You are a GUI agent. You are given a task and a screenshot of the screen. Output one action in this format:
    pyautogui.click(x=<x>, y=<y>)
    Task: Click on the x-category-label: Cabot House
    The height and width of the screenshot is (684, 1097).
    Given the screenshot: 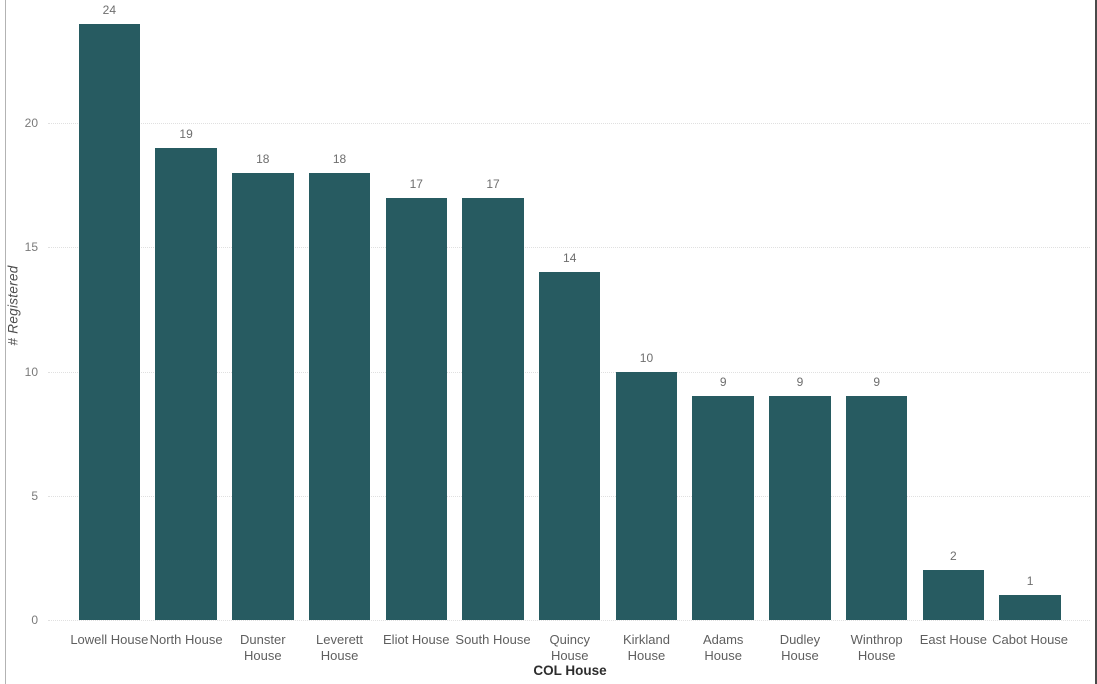 What is the action you would take?
    pyautogui.click(x=1030, y=639)
    